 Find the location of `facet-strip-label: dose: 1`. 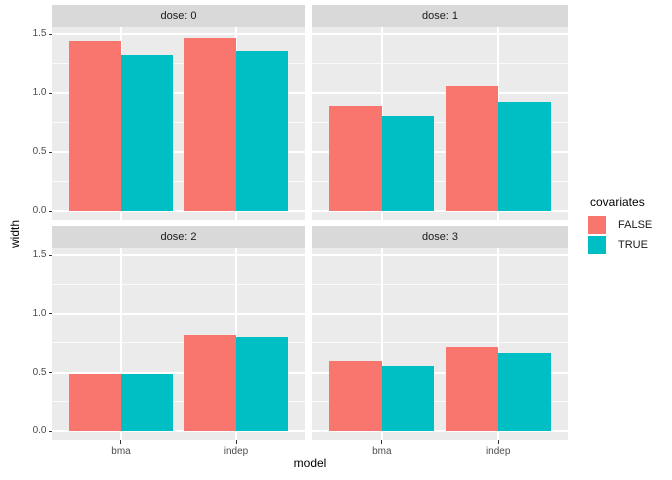

facet-strip-label: dose: 1 is located at coordinates (440, 15).